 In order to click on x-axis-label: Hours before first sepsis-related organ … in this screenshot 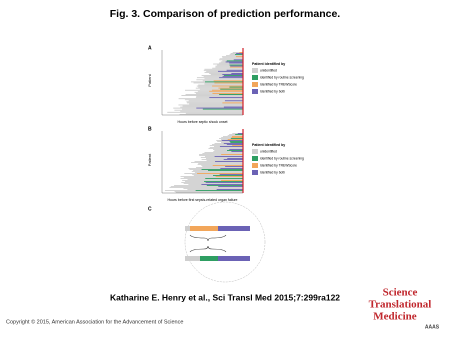, I will do `click(202, 200)`.